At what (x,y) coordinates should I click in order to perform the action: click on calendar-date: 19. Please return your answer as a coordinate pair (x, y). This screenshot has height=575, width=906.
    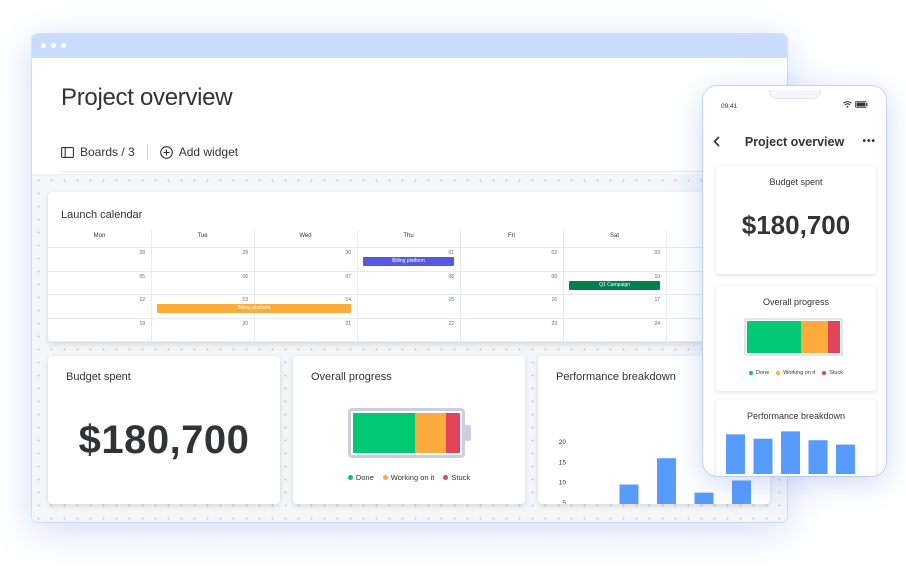
    Looking at the image, I should click on (142, 323).